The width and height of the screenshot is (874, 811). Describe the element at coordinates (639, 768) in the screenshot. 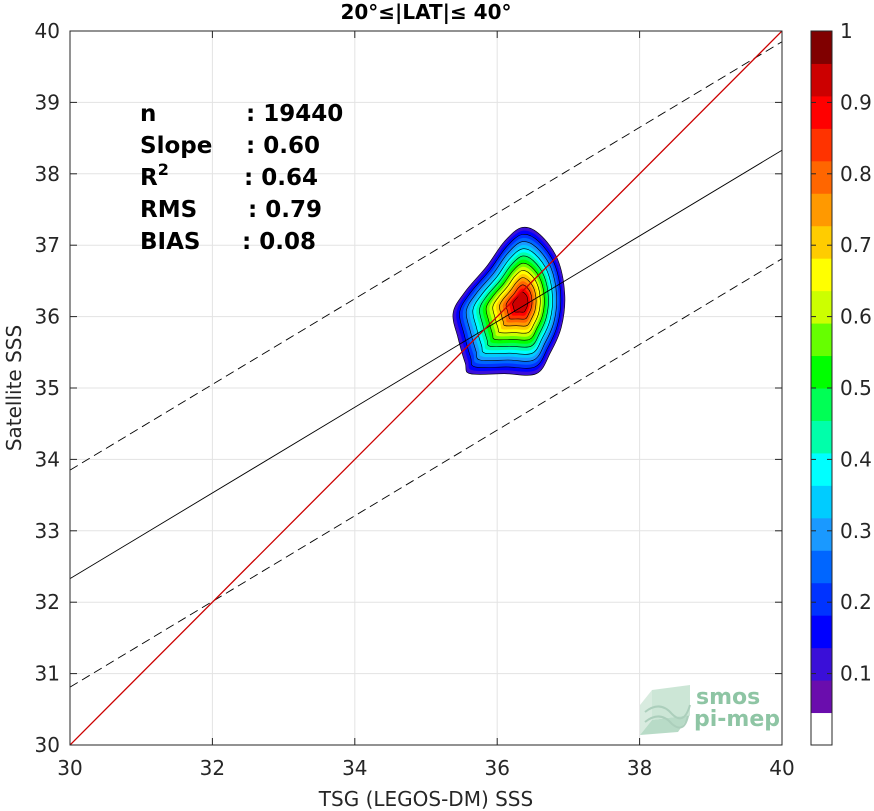

I see `x-tick-label: 38` at that location.